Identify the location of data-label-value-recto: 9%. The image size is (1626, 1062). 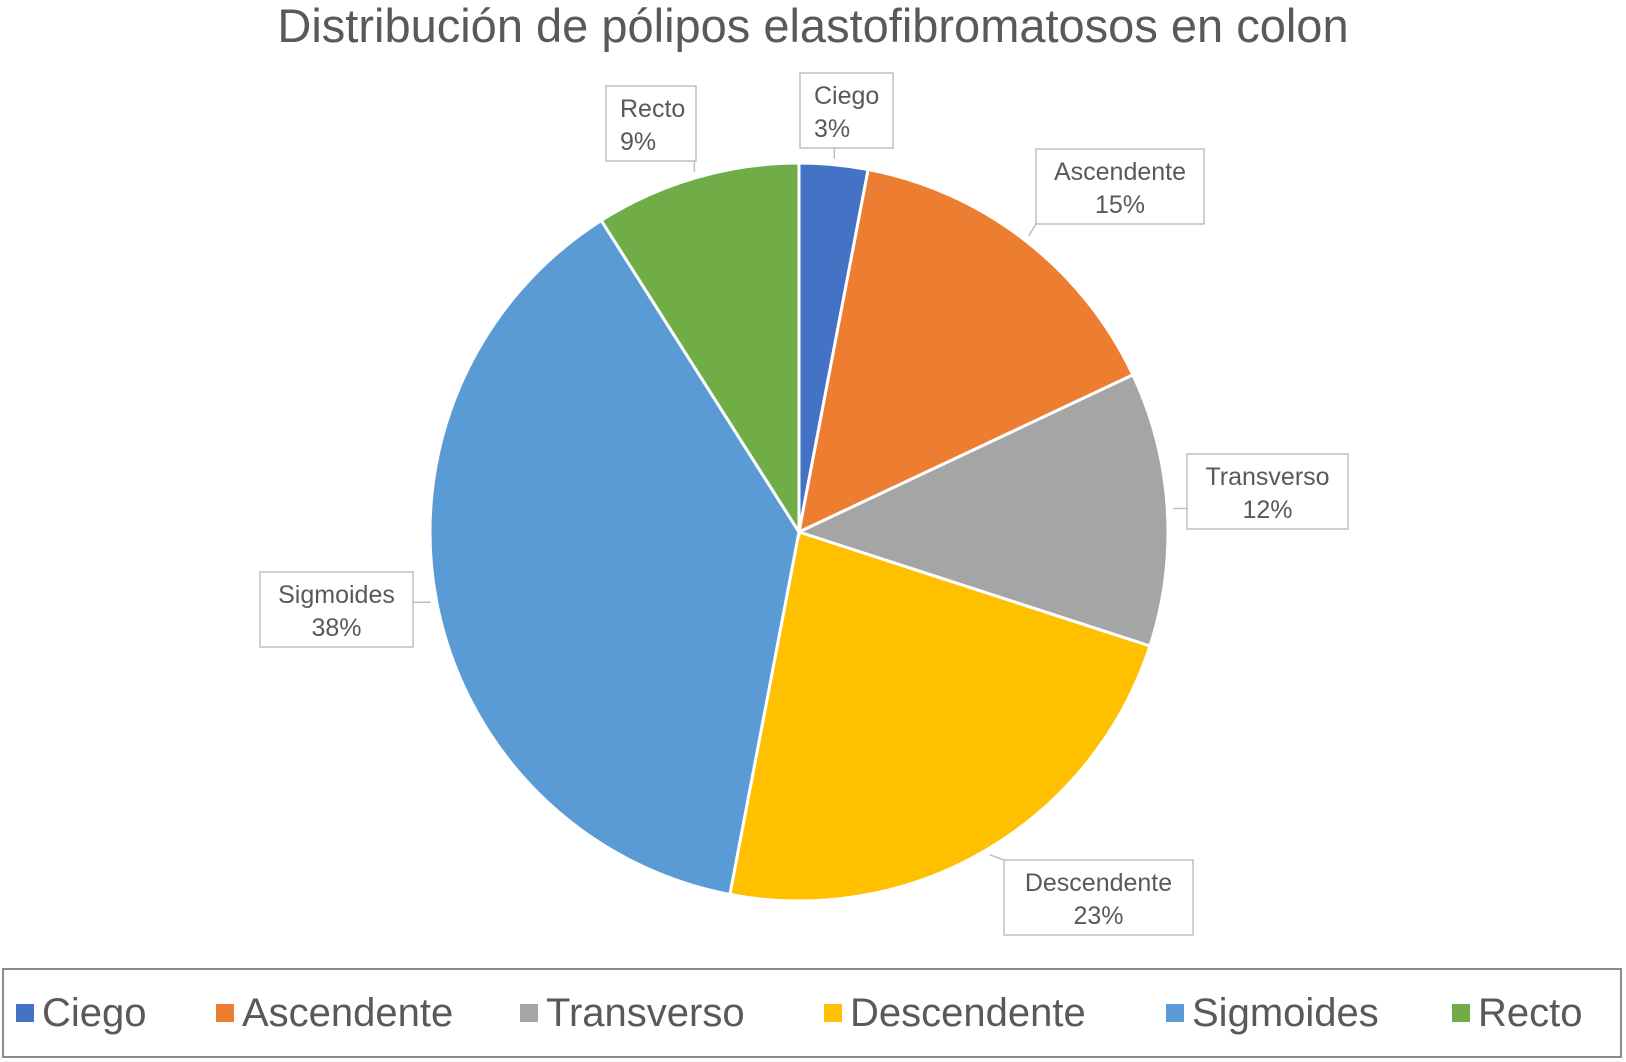
(638, 142).